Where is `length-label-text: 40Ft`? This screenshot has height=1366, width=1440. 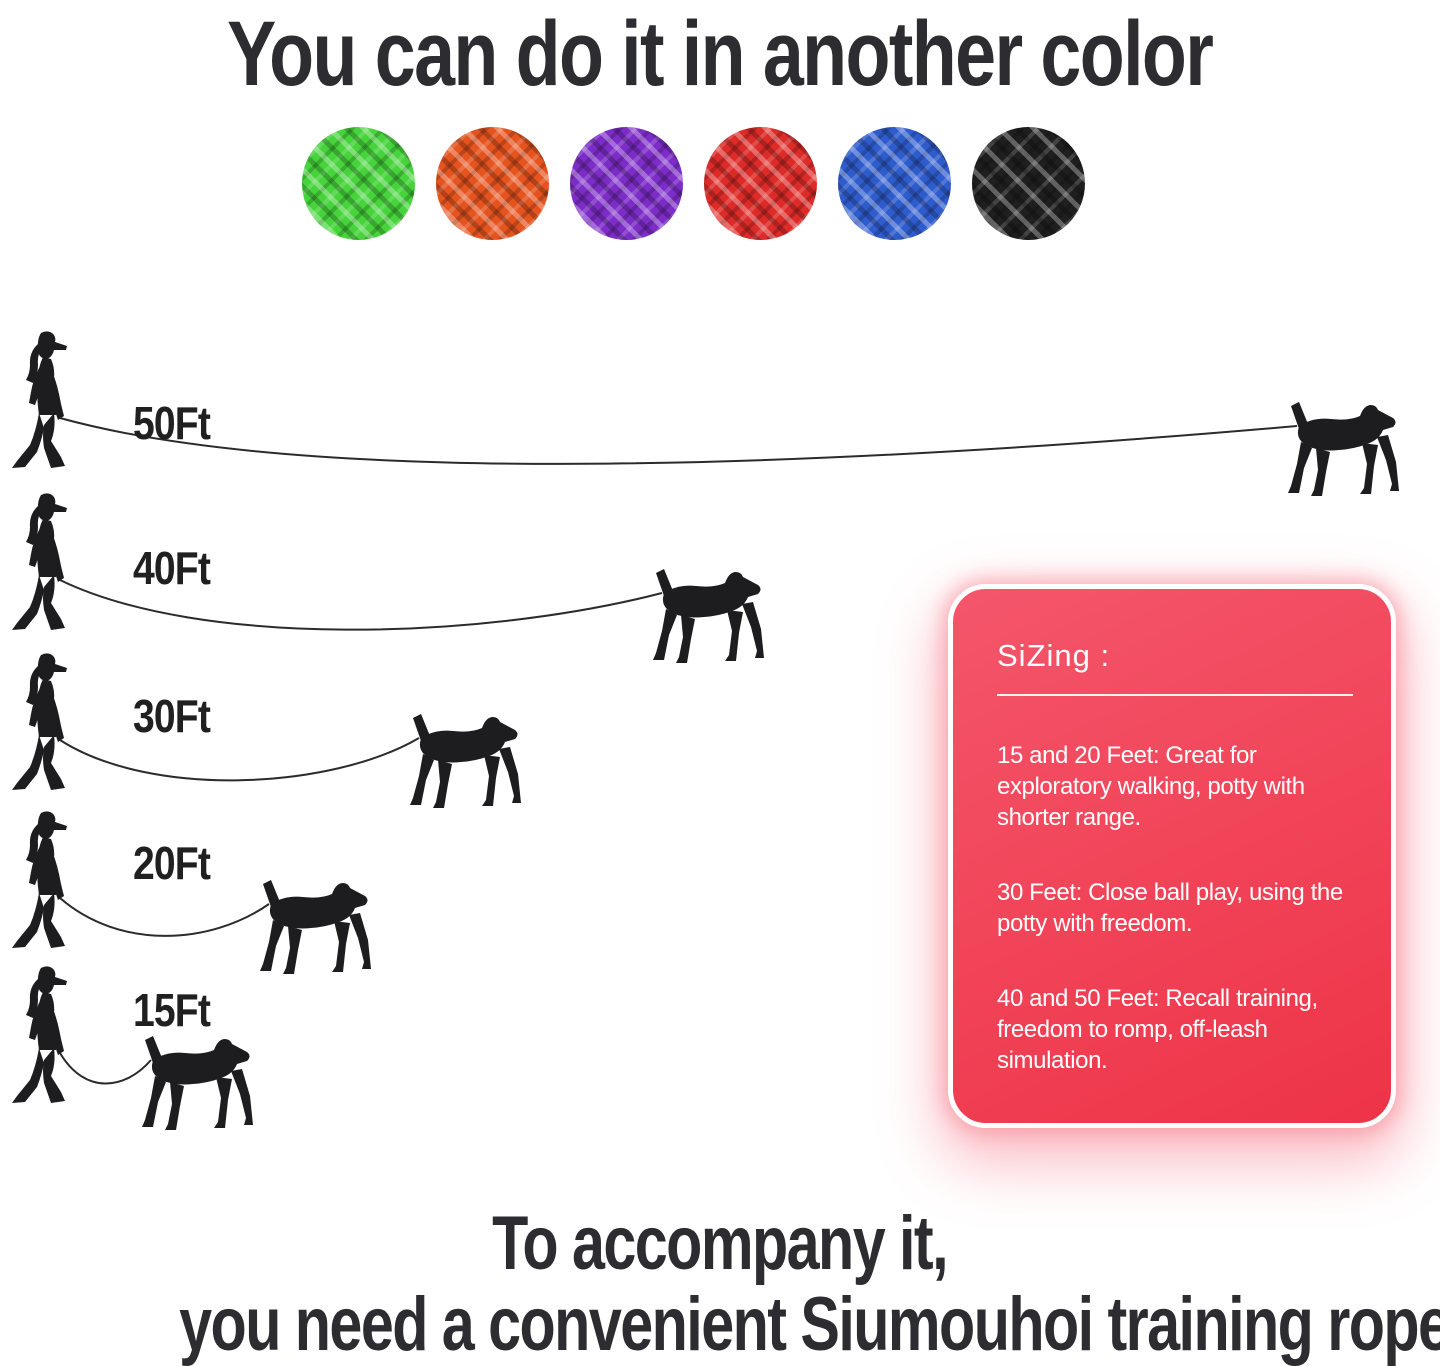
length-label-text: 40Ft is located at coordinates (172, 568).